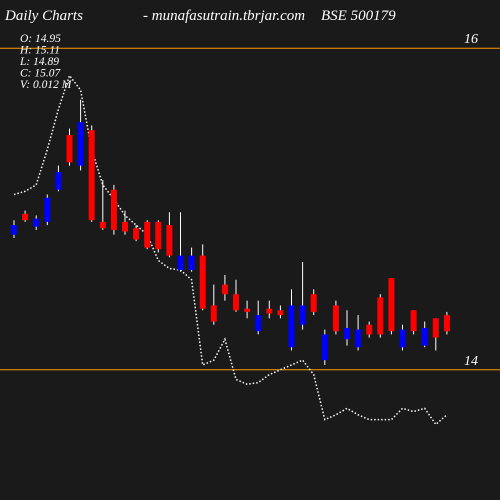  Describe the element at coordinates (471, 361) in the screenshot. I see `y-tick-label: 14` at that location.